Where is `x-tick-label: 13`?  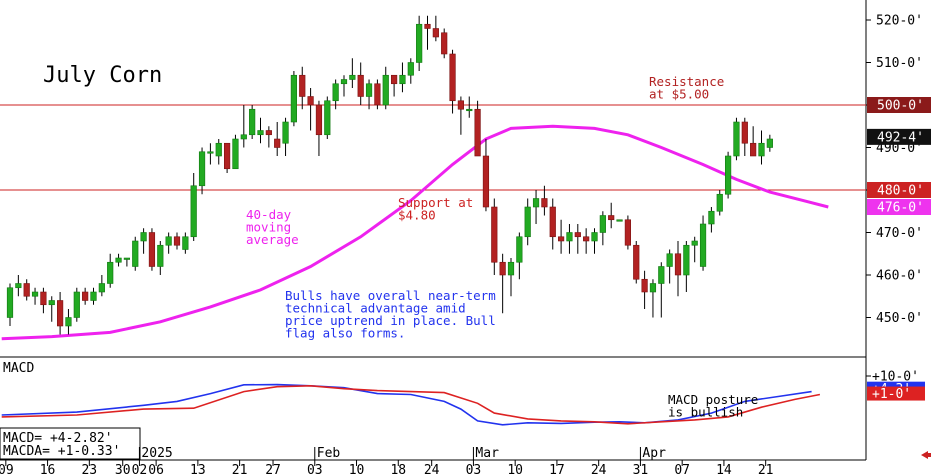 x-tick-label: 13 is located at coordinates (198, 469).